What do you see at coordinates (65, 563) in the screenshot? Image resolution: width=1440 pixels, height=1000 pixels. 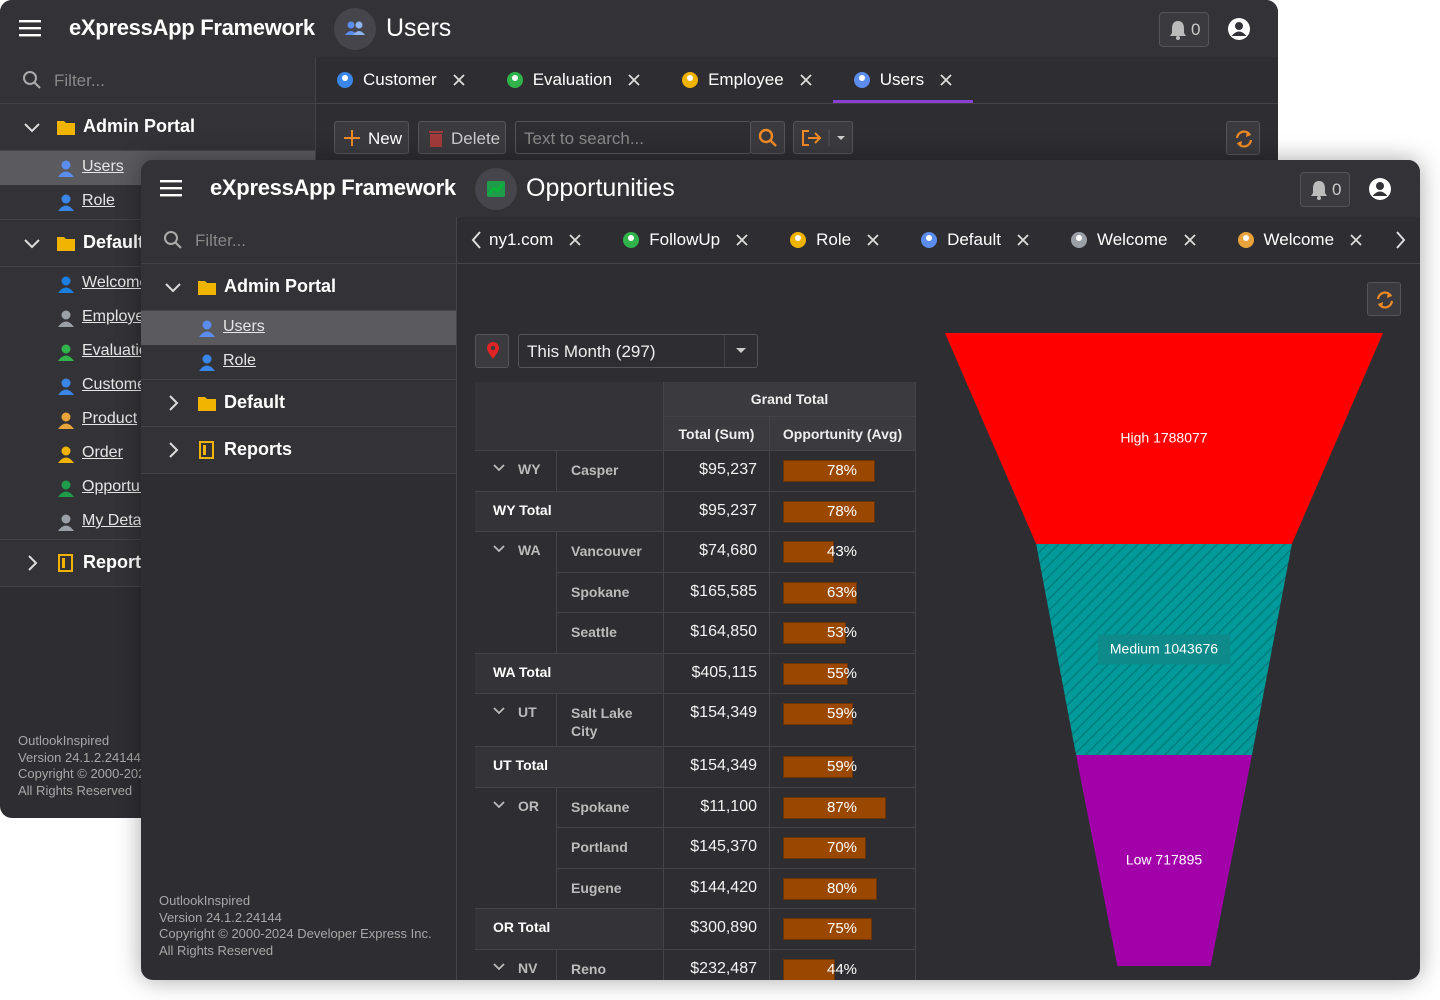 I see `report-icon` at bounding box center [65, 563].